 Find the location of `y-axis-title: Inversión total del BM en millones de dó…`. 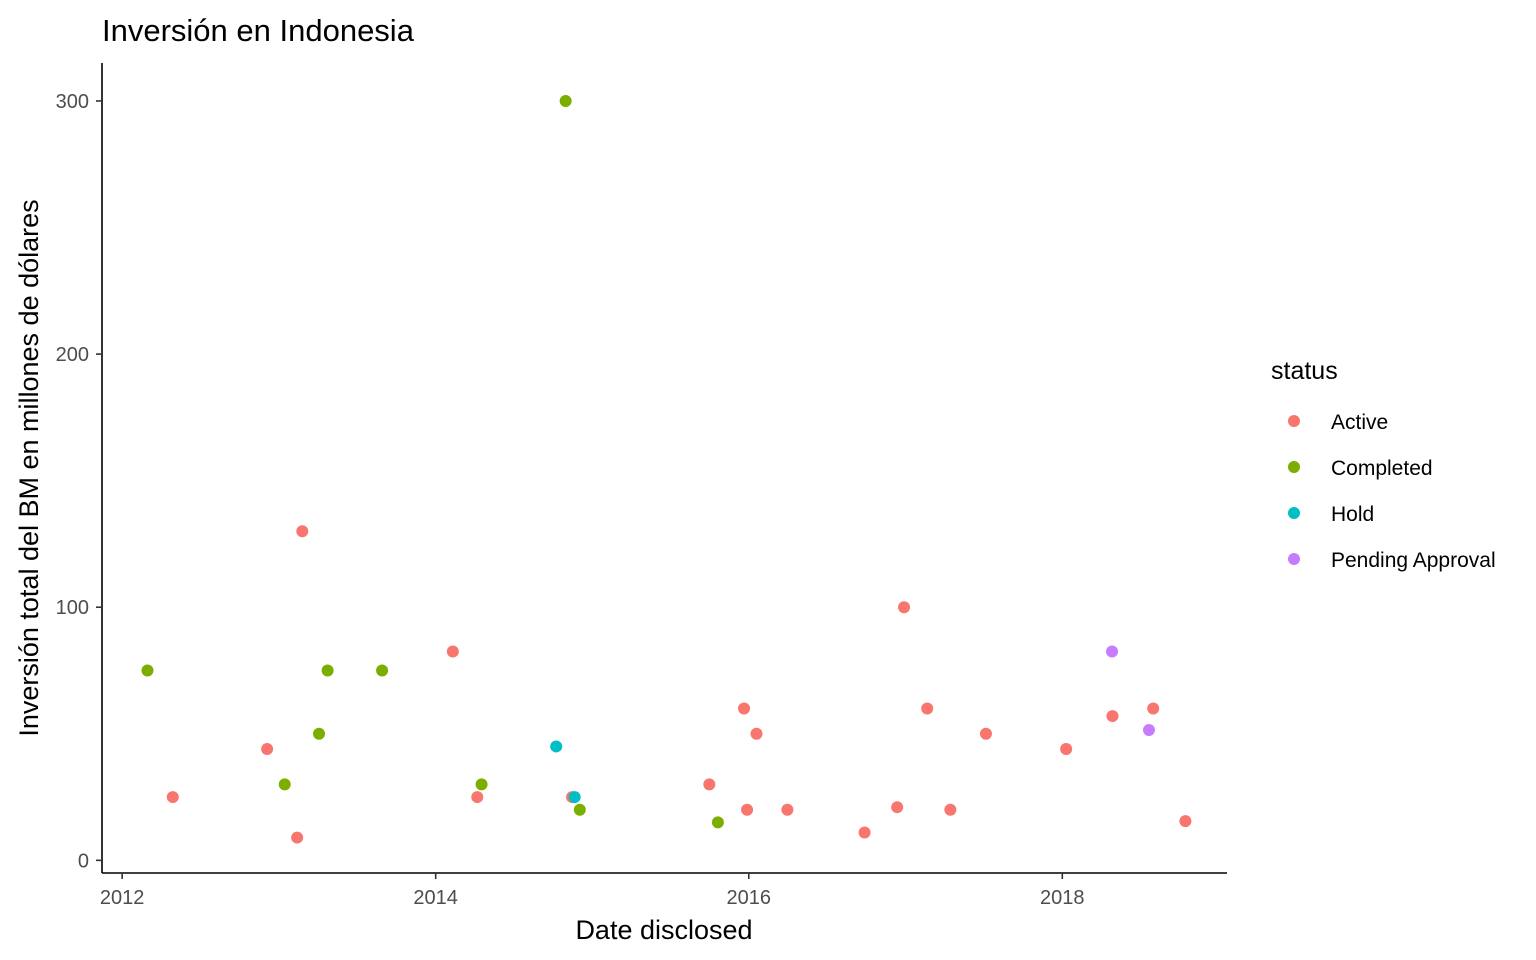

y-axis-title: Inversión total del BM en millones de dó… is located at coordinates (29, 467).